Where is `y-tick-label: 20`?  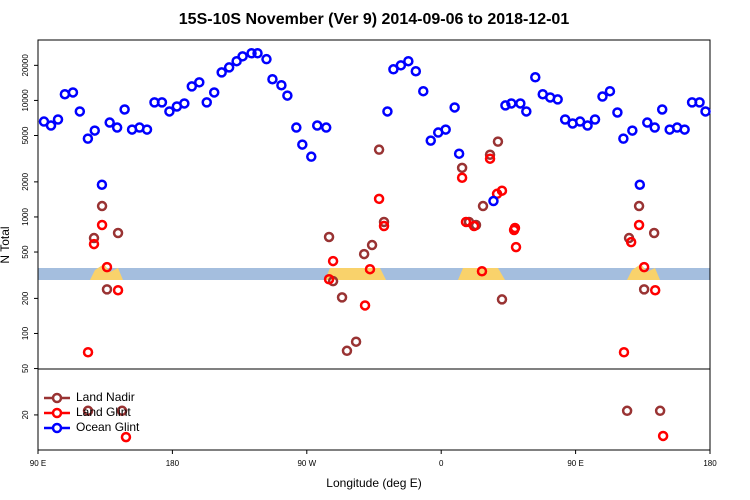 y-tick-label: 20 is located at coordinates (25, 414).